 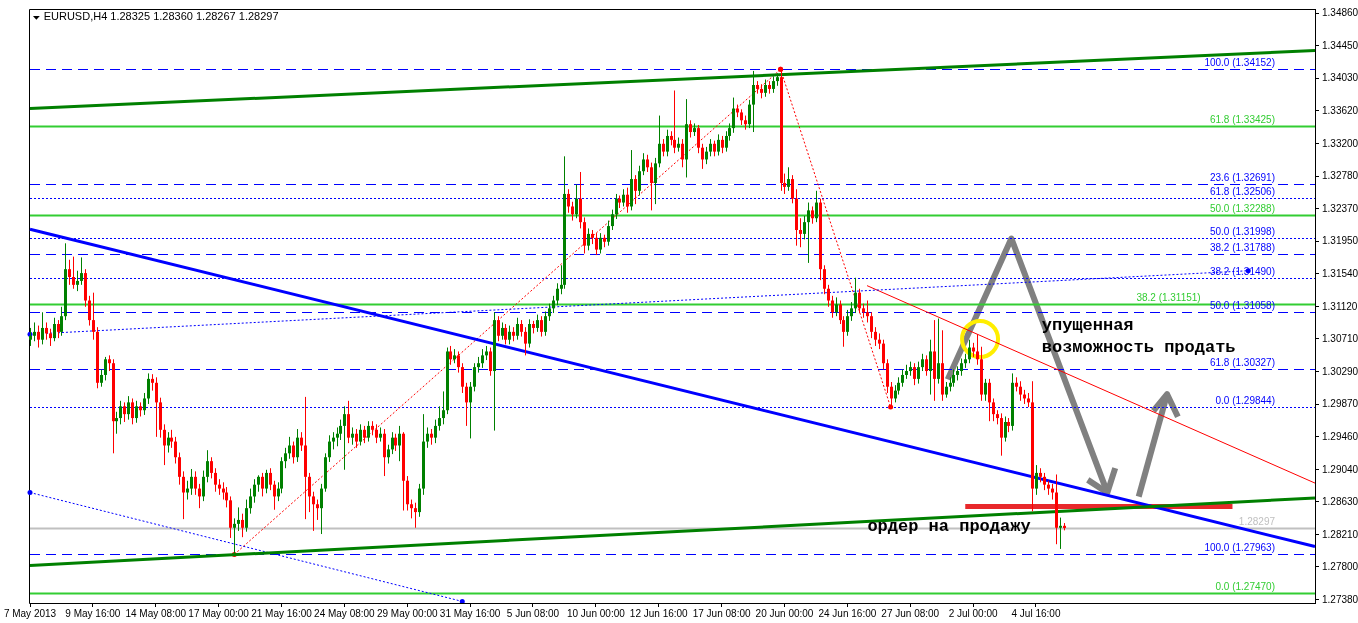 What do you see at coordinates (1340, 241) in the screenshot?
I see `y-tick-label: 1.31950` at bounding box center [1340, 241].